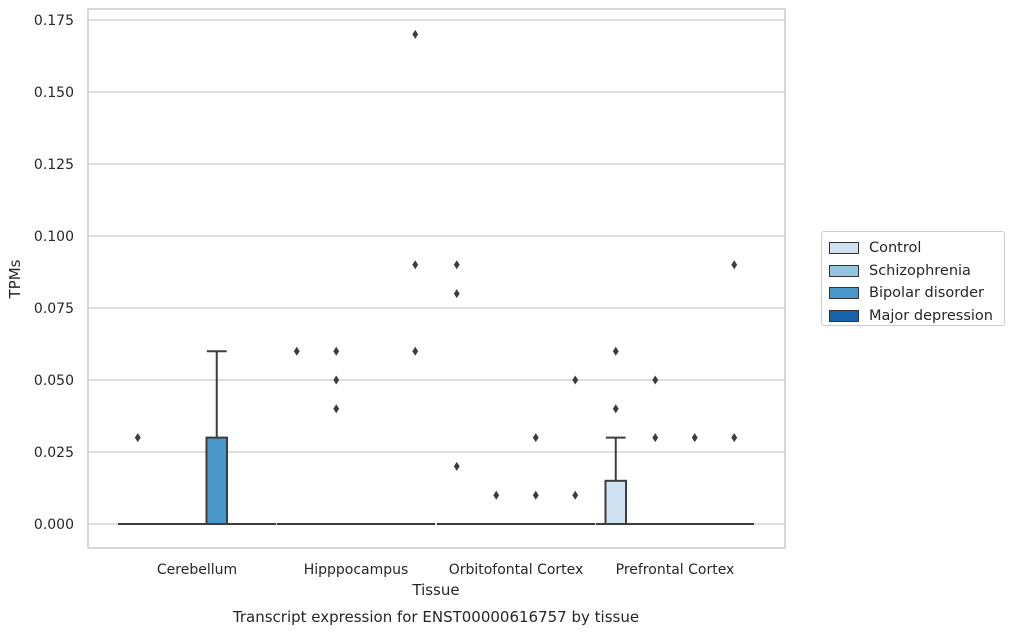  Describe the element at coordinates (920, 270) in the screenshot. I see `legend-label: Schizophrenia` at that location.